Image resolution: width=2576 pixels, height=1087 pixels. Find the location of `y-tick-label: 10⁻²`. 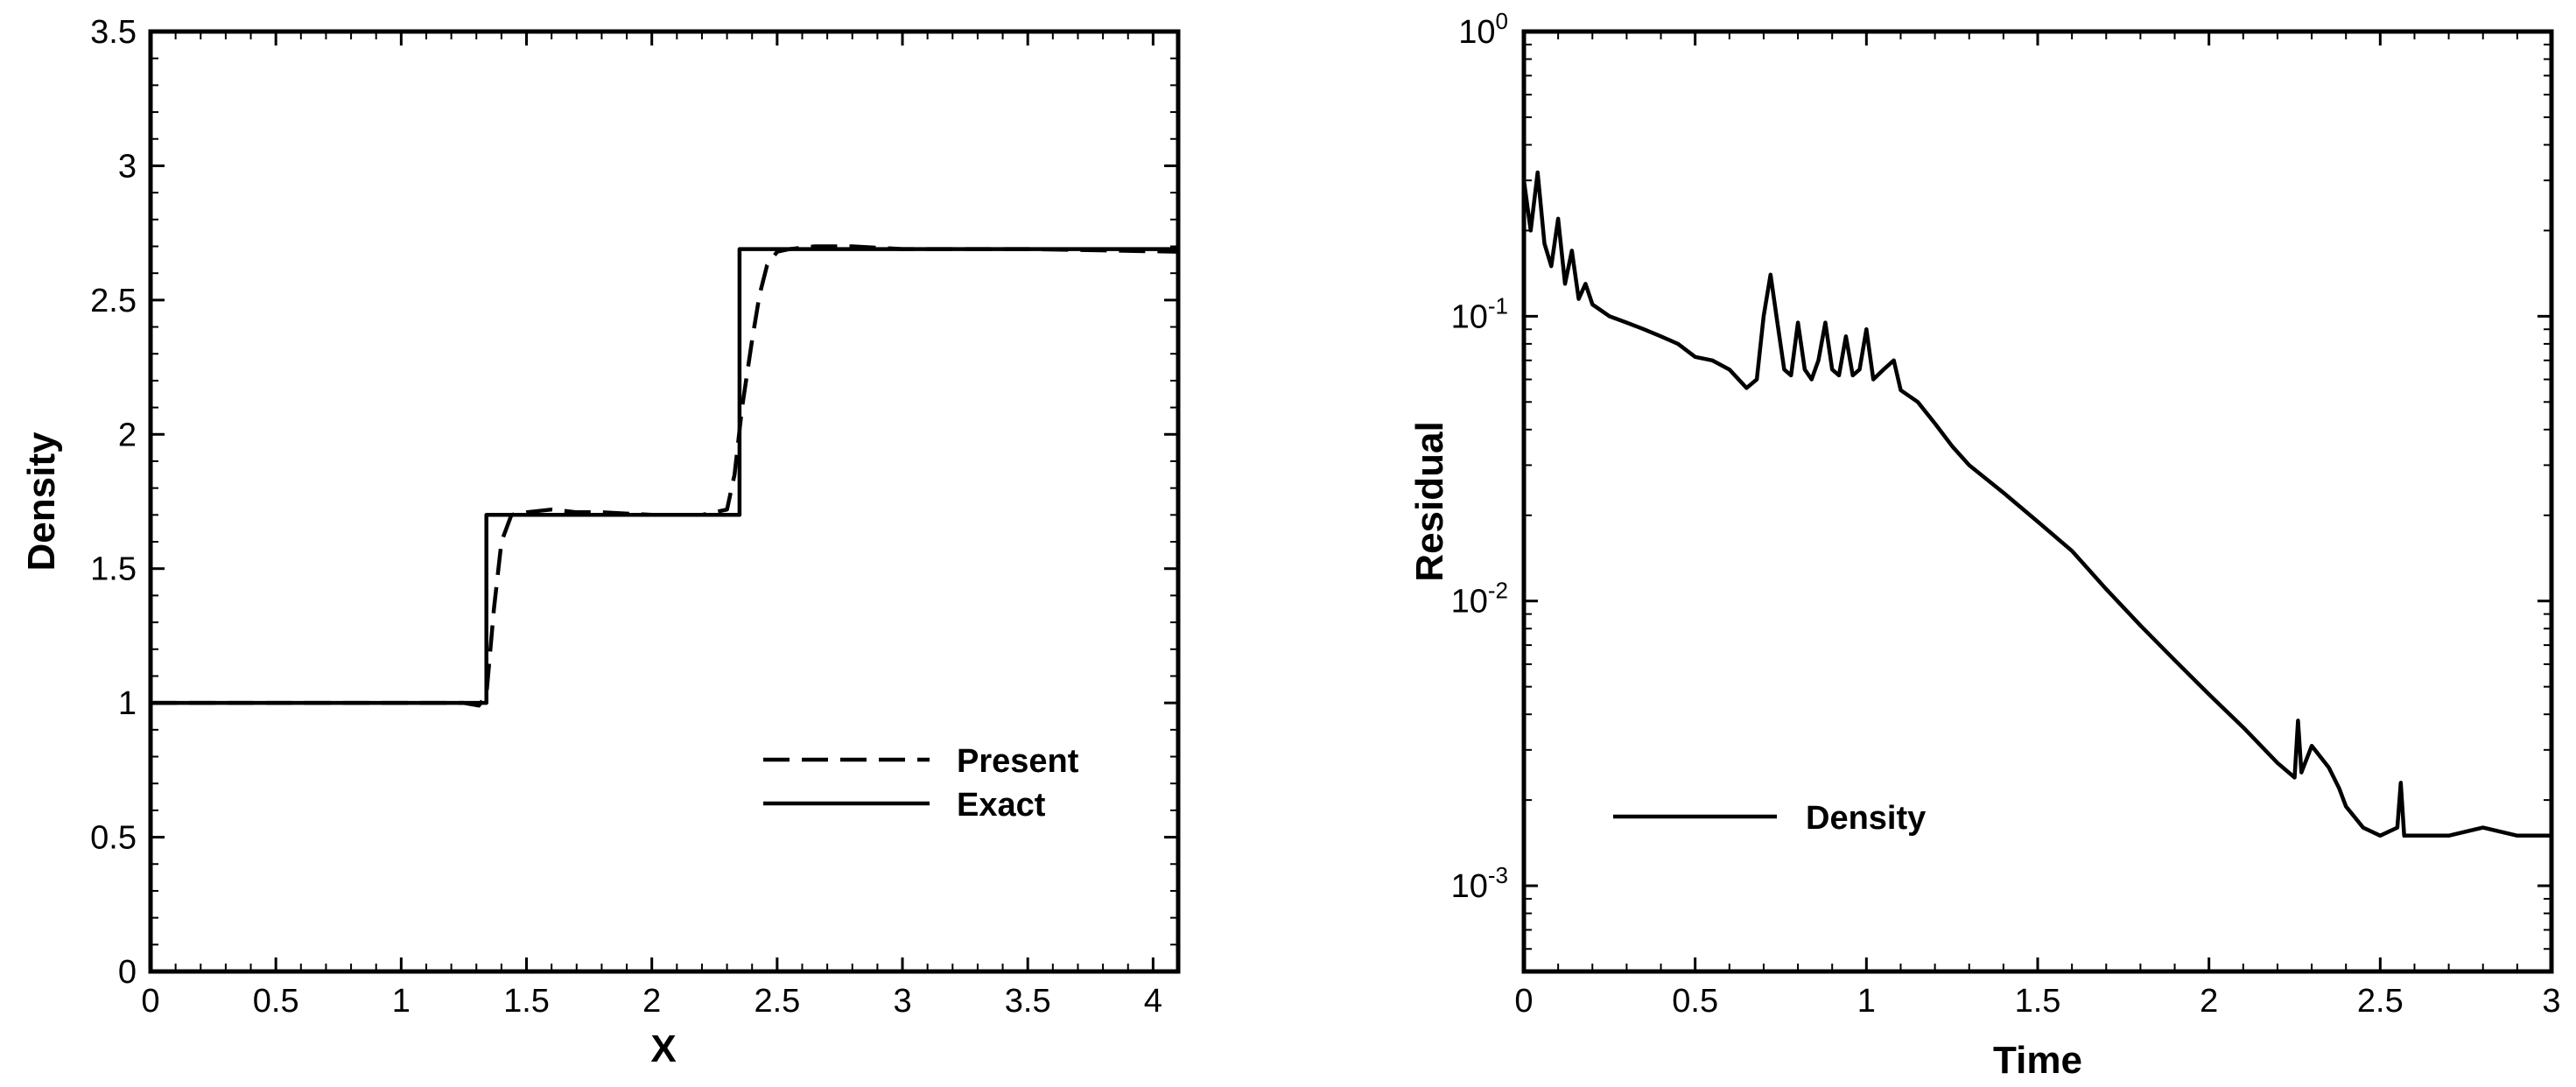

y-tick-label: 10⁻² is located at coordinates (1479, 599).